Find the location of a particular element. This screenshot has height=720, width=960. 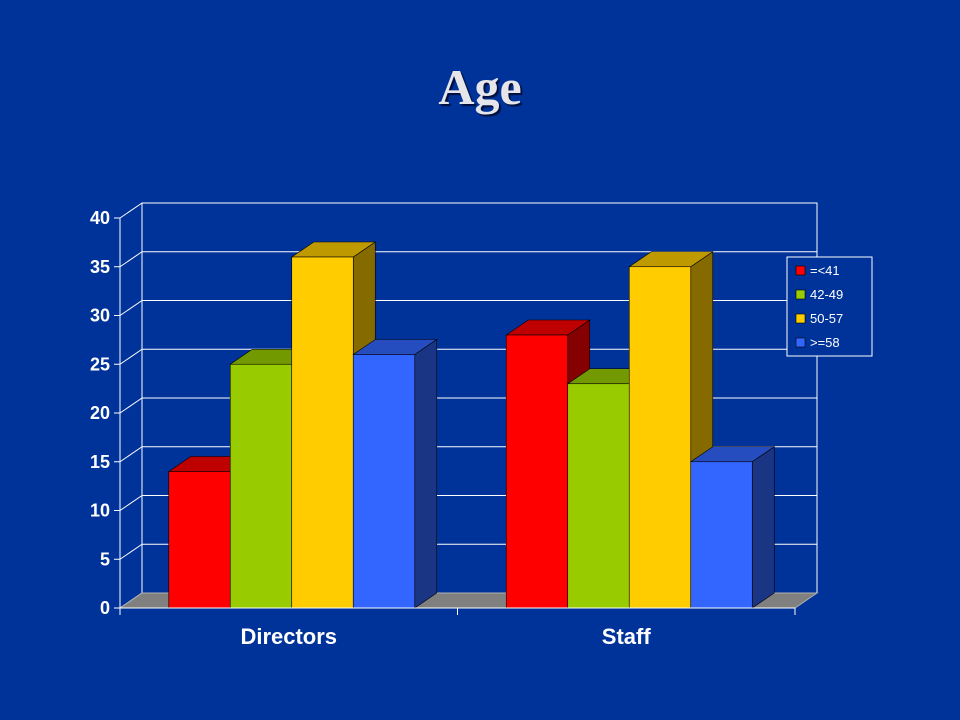

y-tick-label: 5 is located at coordinates (105, 559).